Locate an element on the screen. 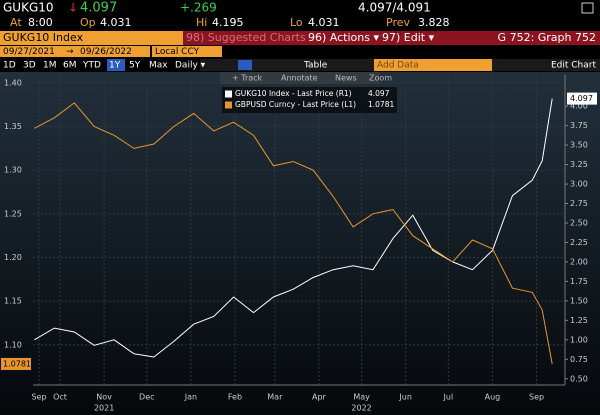 The height and width of the screenshot is (415, 600). bid-ask: 4.097/4.091 is located at coordinates (394, 8).